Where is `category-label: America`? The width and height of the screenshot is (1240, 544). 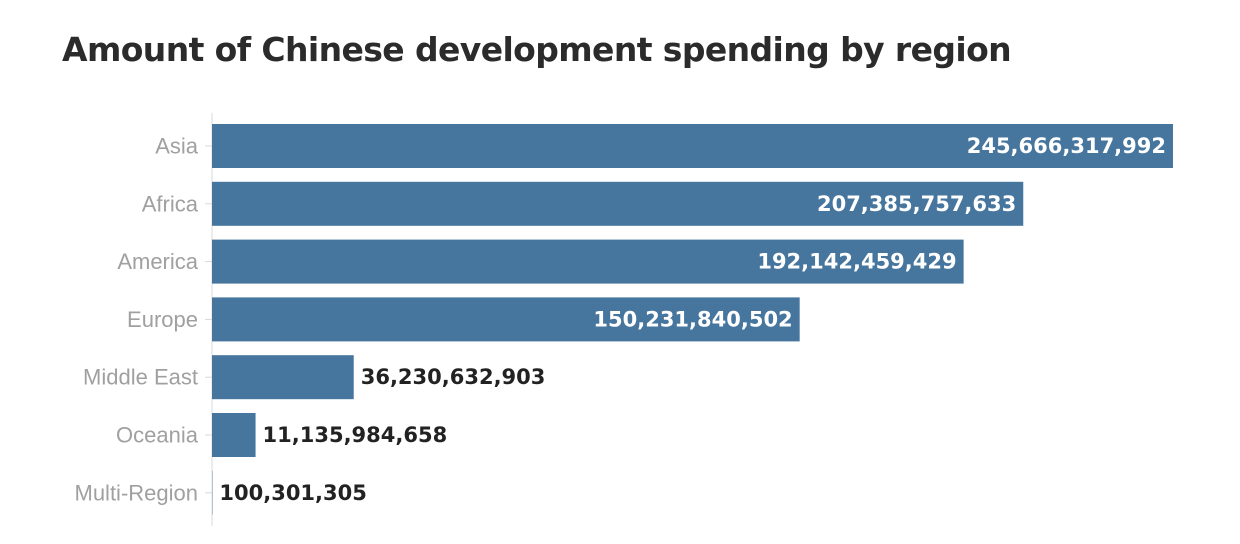
category-label: America is located at coordinates (157, 261).